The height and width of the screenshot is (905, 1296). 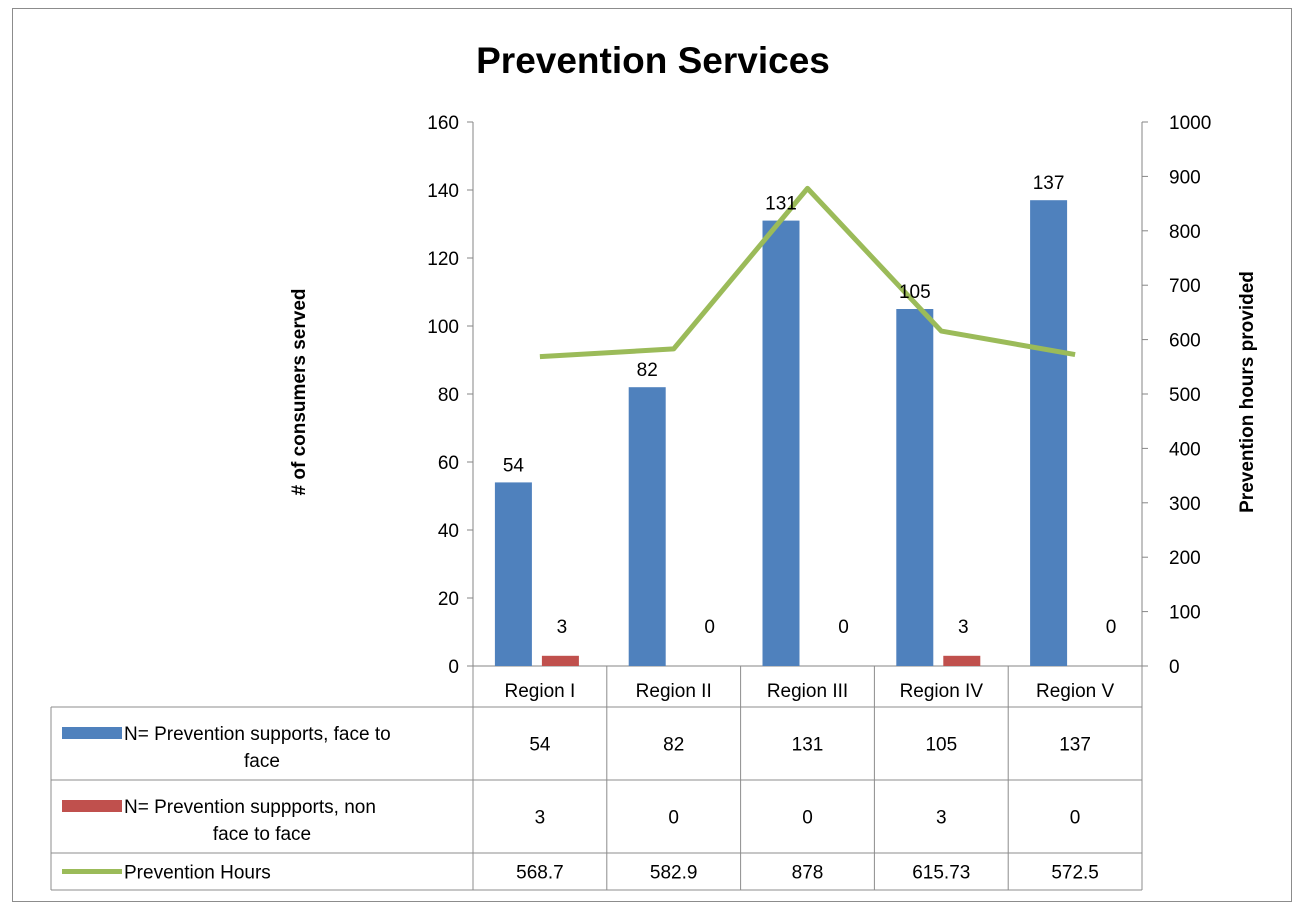 What do you see at coordinates (443, 191) in the screenshot?
I see `y-tick-label: 140` at bounding box center [443, 191].